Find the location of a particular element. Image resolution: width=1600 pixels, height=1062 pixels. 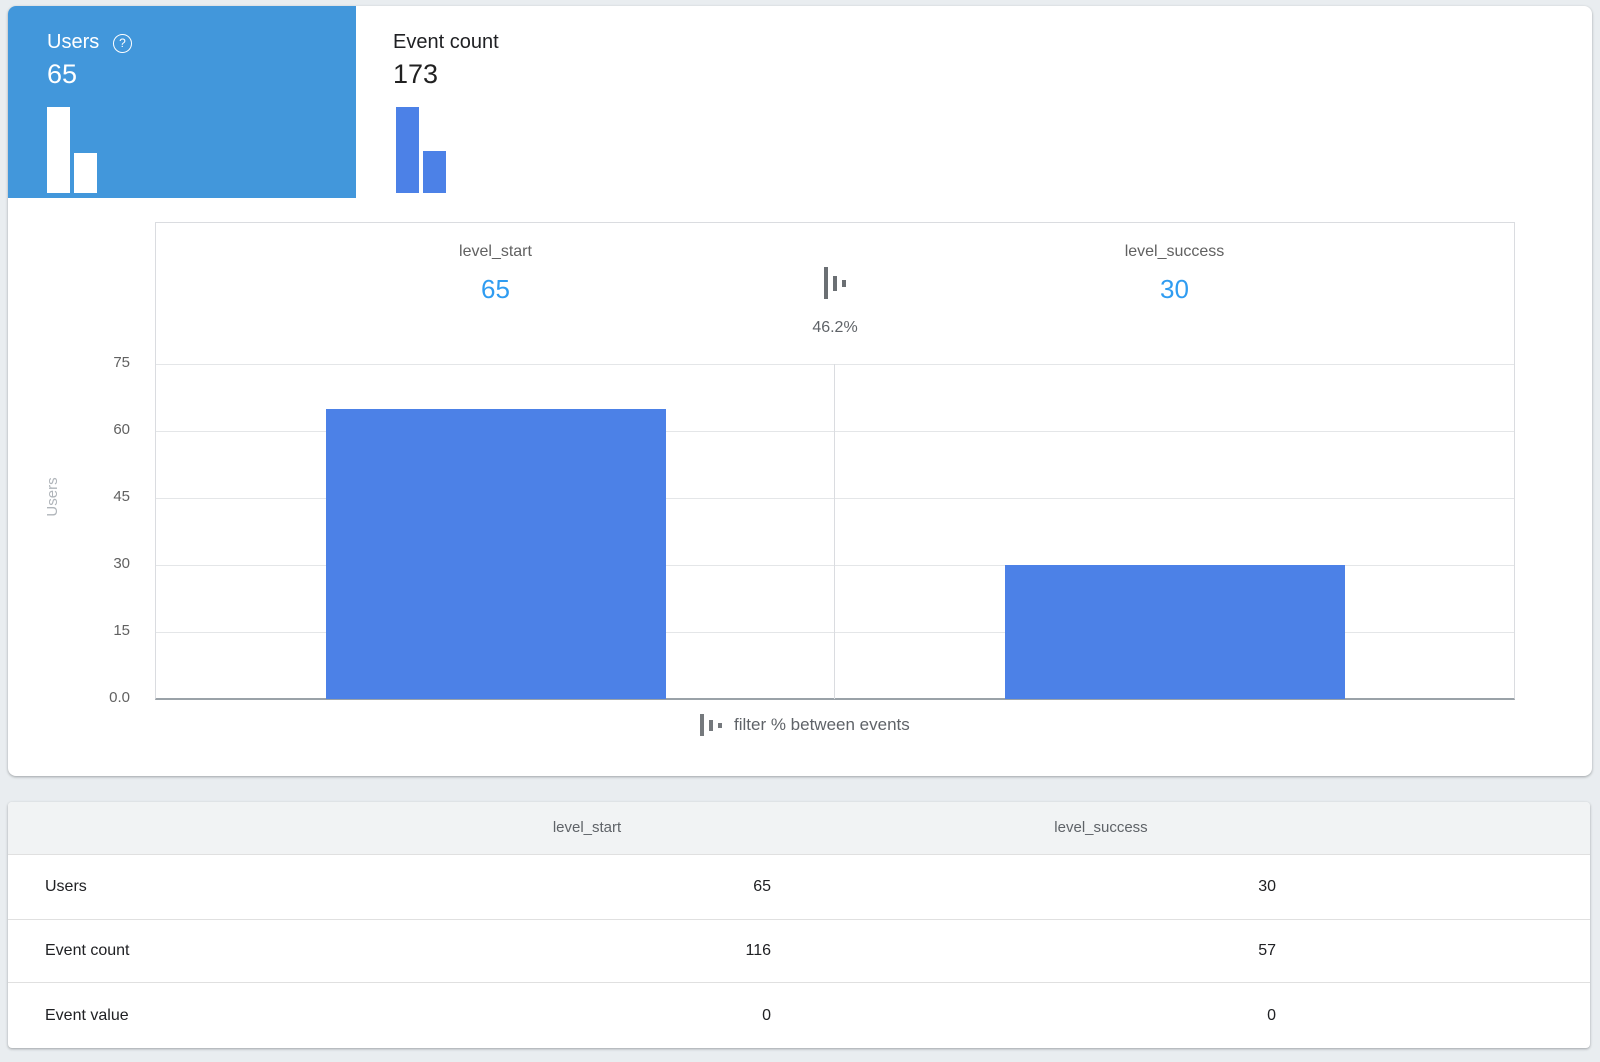

metric-tab-users: Users ? 65 is located at coordinates (182, 102).